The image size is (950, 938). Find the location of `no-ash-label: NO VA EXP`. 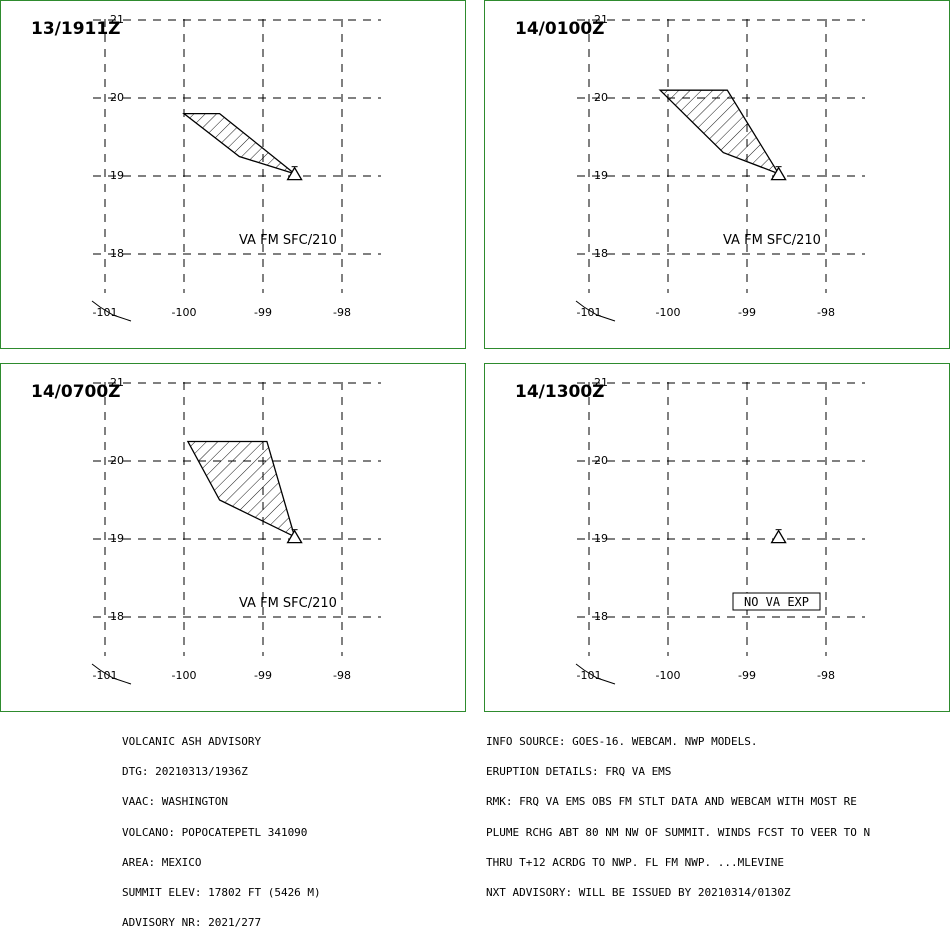

no-ash-label: NO VA EXP is located at coordinates (776, 602).